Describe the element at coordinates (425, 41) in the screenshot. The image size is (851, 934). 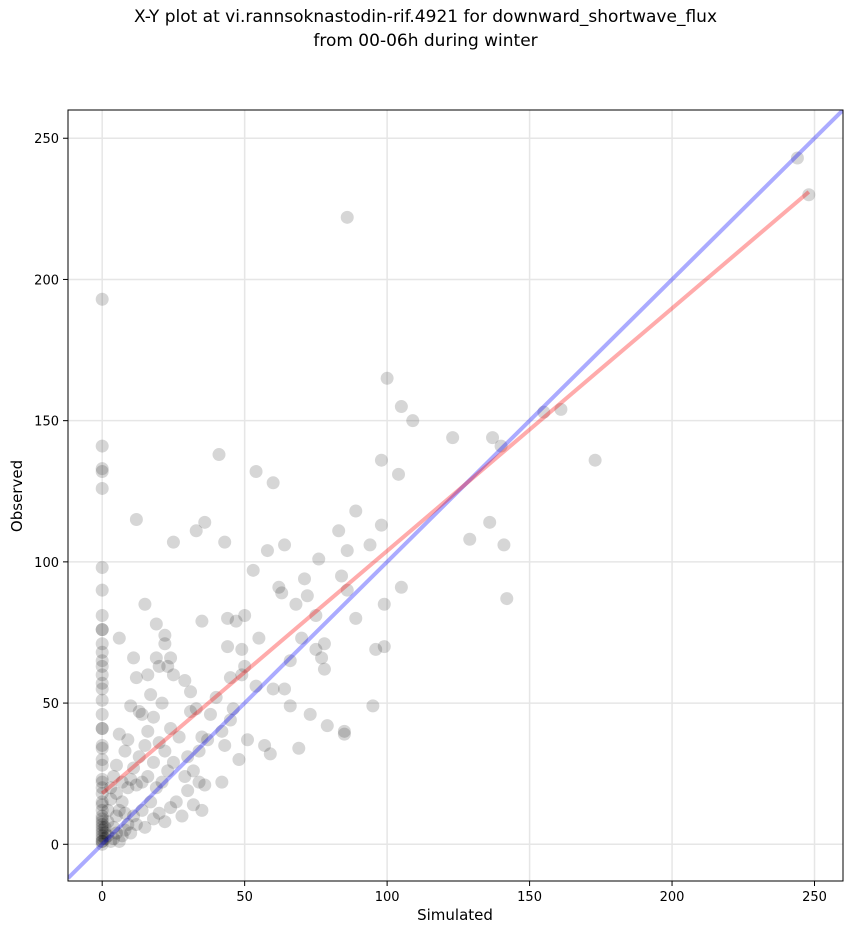
I see `chart-title-line2: from 00-06h during winter` at that location.